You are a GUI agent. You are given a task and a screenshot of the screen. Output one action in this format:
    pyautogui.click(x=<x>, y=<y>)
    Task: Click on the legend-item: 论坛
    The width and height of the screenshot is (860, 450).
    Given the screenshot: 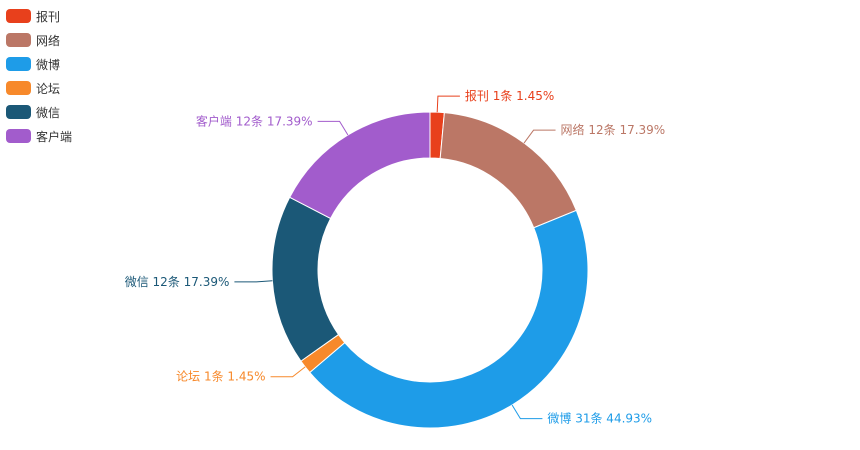 What is the action you would take?
    pyautogui.click(x=39, y=88)
    